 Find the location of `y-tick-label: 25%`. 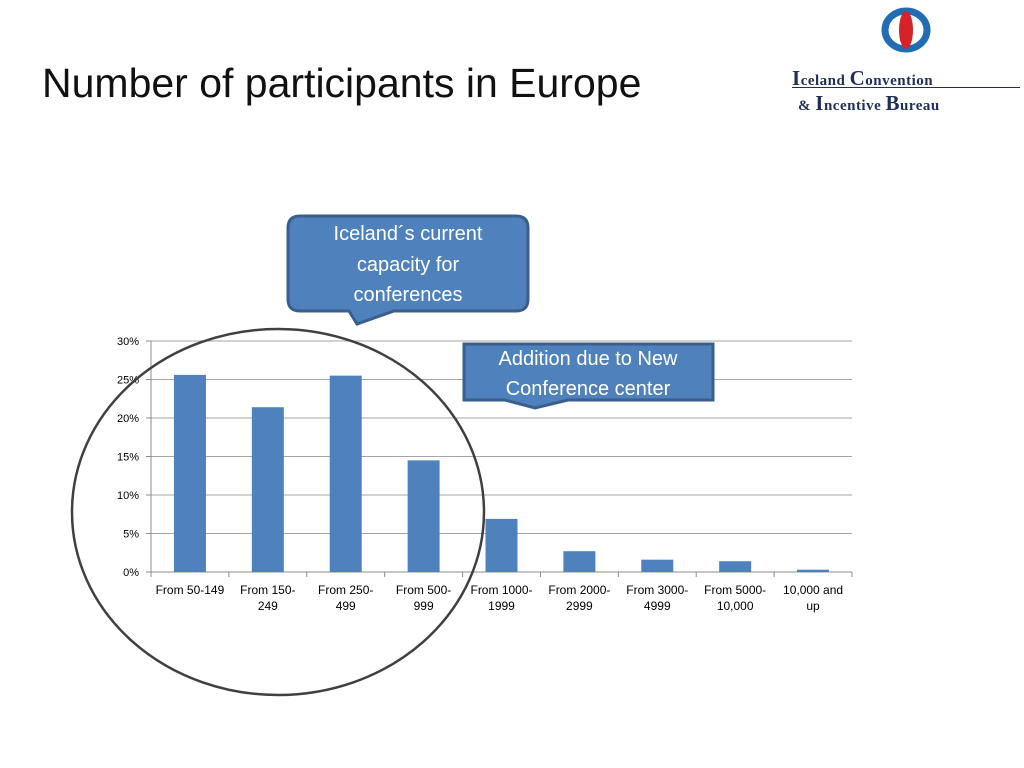

y-tick-label: 25% is located at coordinates (128, 381).